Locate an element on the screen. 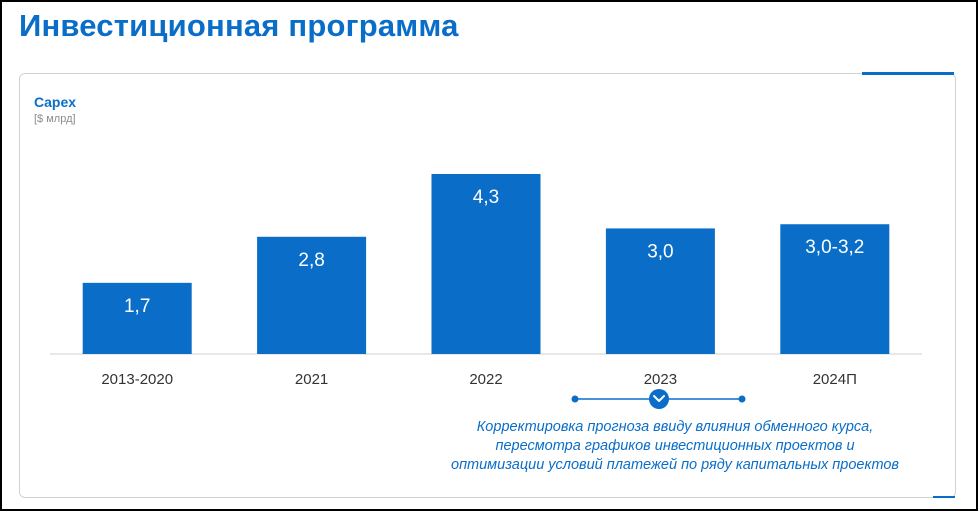  bar-value-label: 3,0 is located at coordinates (660, 251).